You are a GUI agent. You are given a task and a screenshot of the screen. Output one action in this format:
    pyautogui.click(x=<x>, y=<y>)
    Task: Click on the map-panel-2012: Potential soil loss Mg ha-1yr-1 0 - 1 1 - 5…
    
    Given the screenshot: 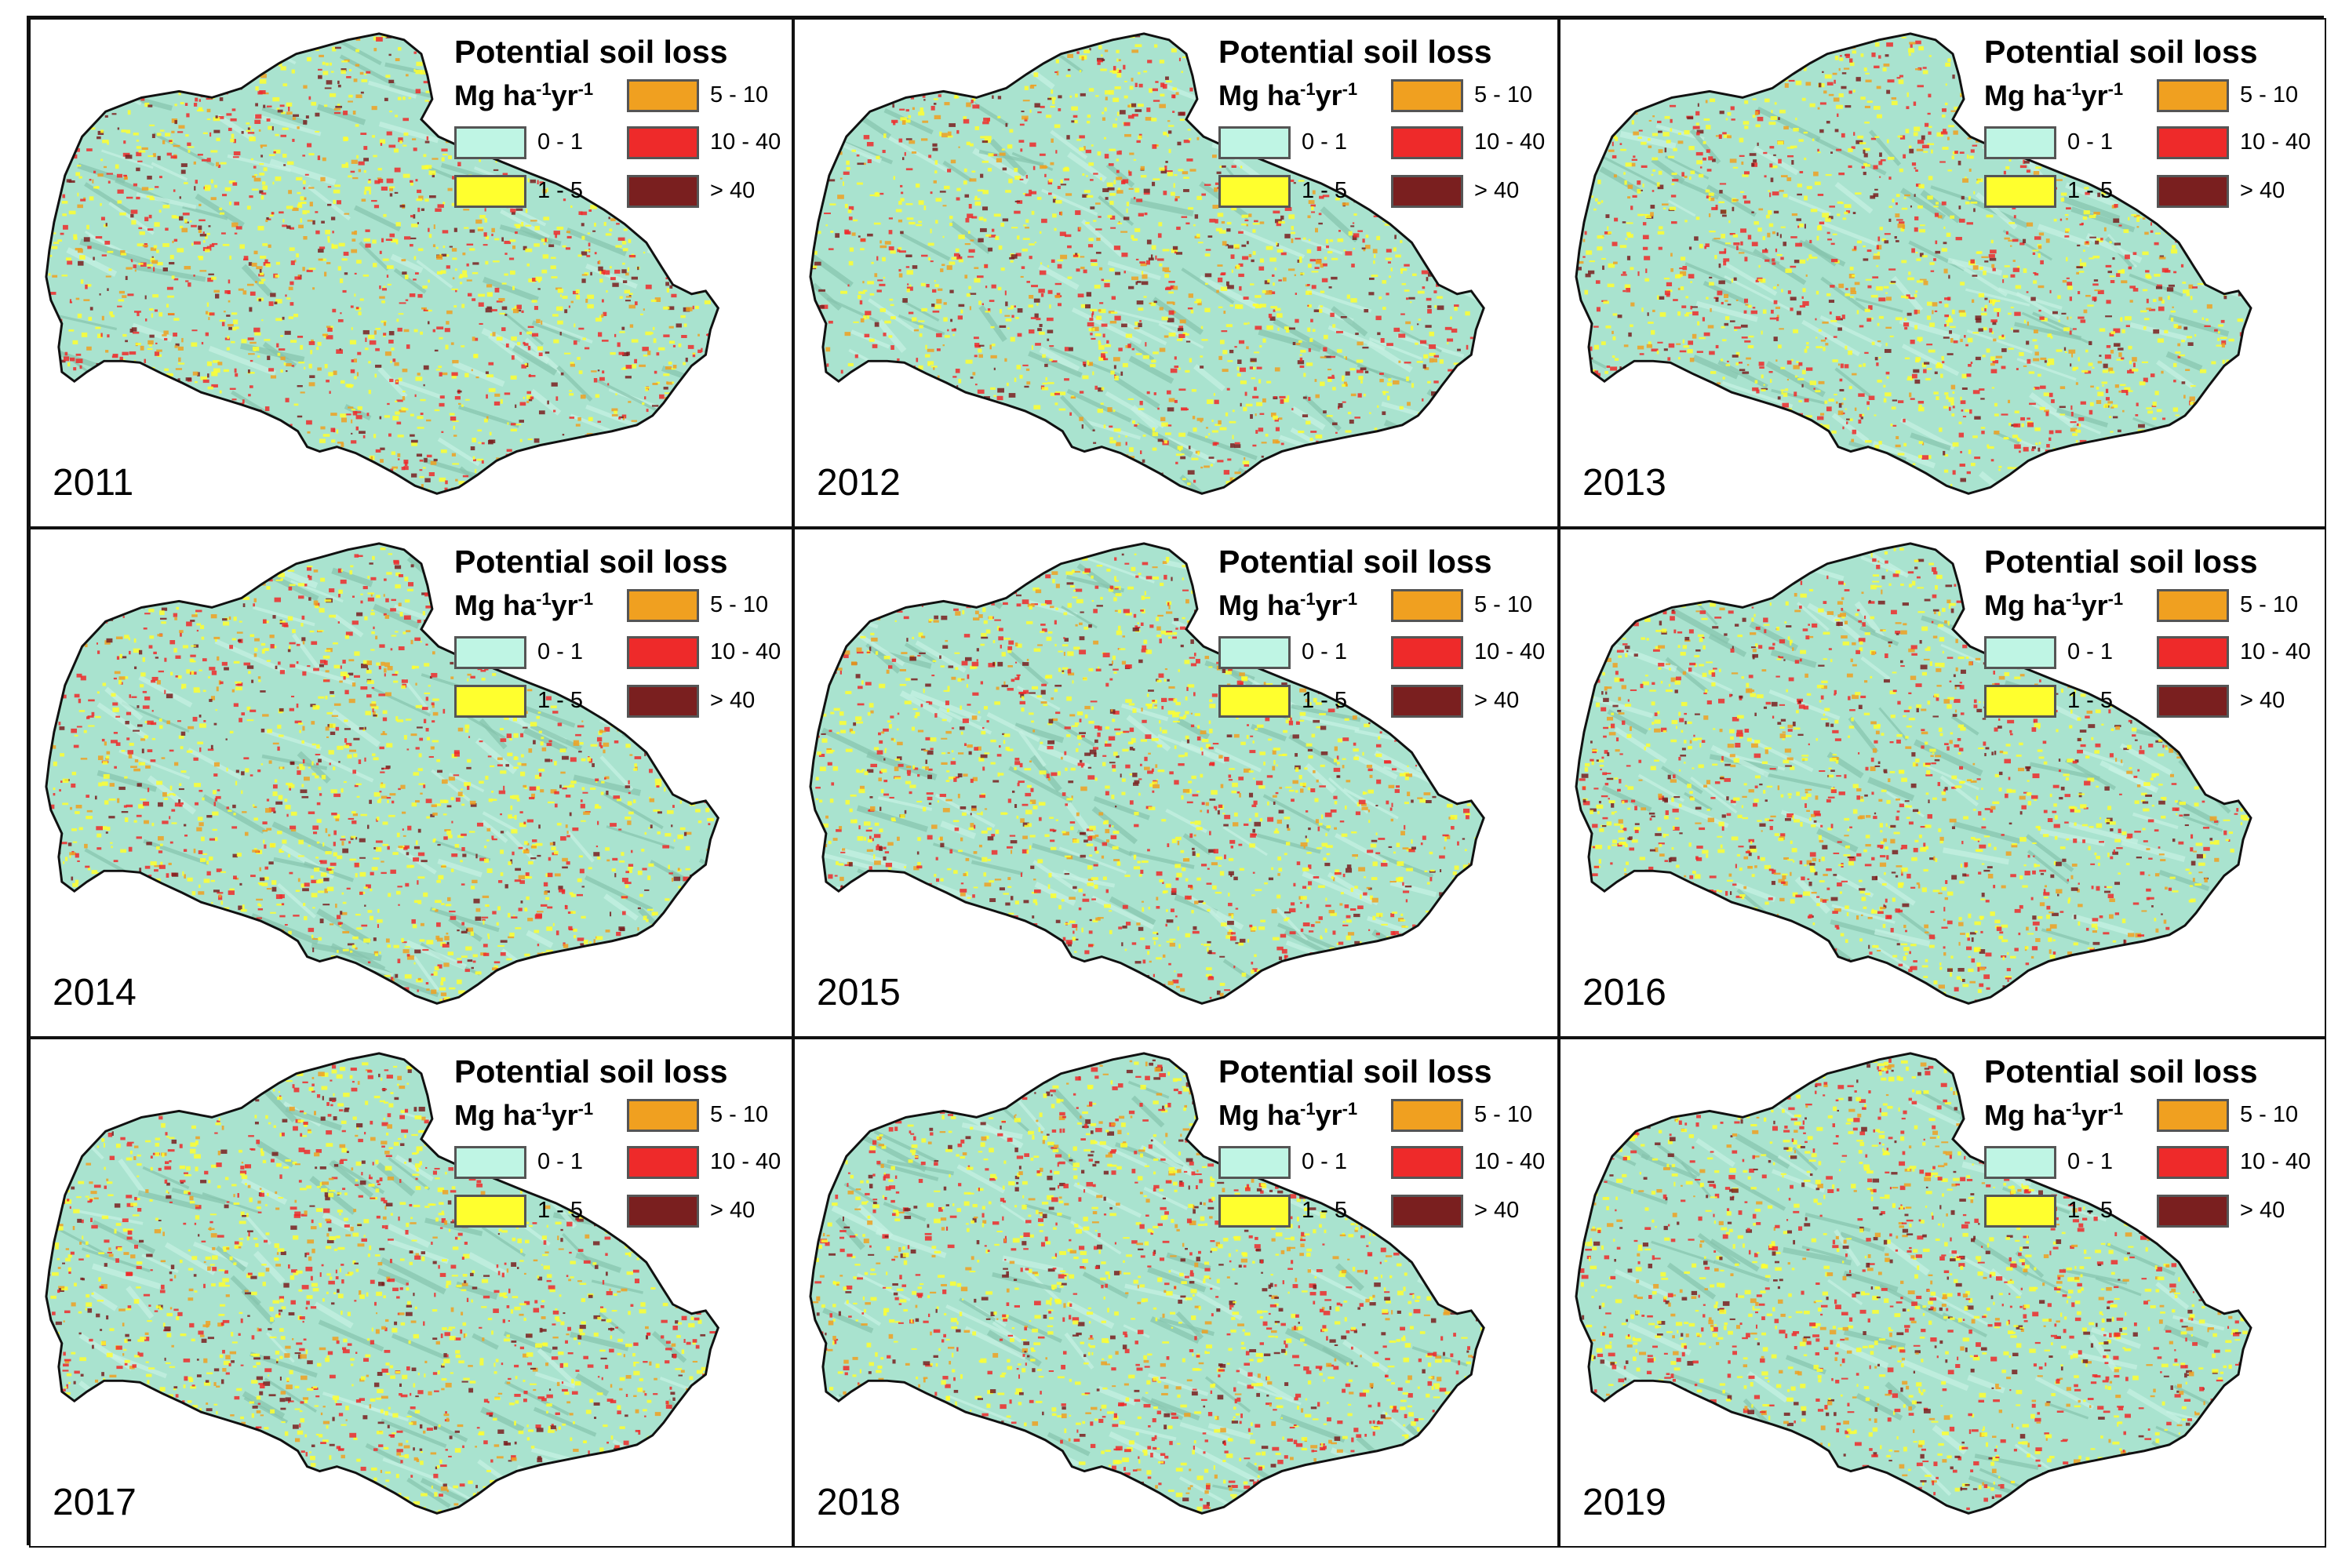 What is the action you would take?
    pyautogui.click(x=1176, y=273)
    